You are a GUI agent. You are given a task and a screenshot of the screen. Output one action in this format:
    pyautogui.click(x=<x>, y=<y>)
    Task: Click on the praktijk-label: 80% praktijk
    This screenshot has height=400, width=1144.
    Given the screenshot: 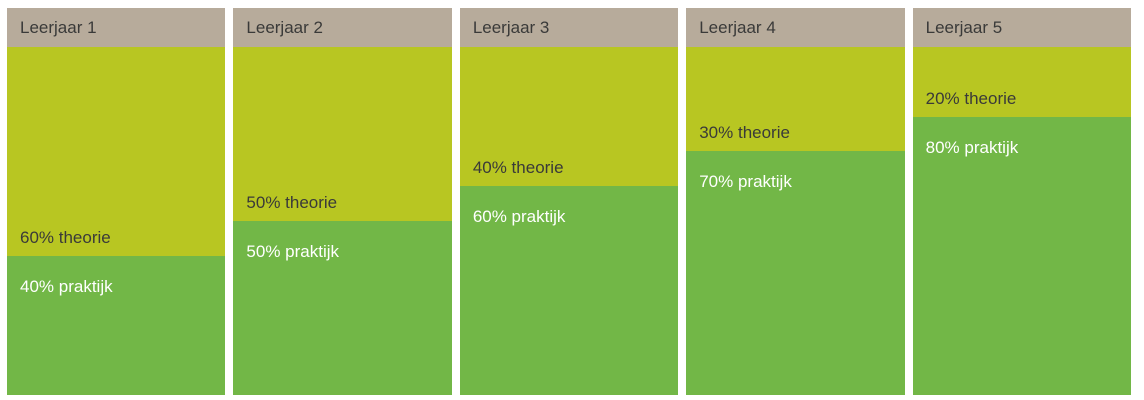 What is the action you would take?
    pyautogui.click(x=972, y=147)
    